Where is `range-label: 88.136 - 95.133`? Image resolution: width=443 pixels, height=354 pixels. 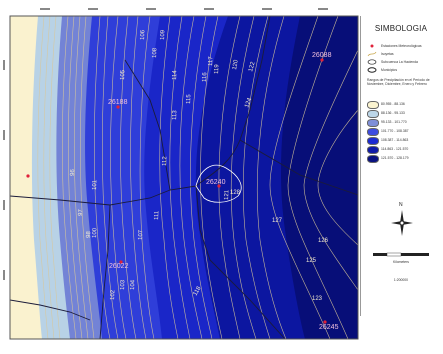 range-label: 88.136 - 95.133 is located at coordinates (393, 113).